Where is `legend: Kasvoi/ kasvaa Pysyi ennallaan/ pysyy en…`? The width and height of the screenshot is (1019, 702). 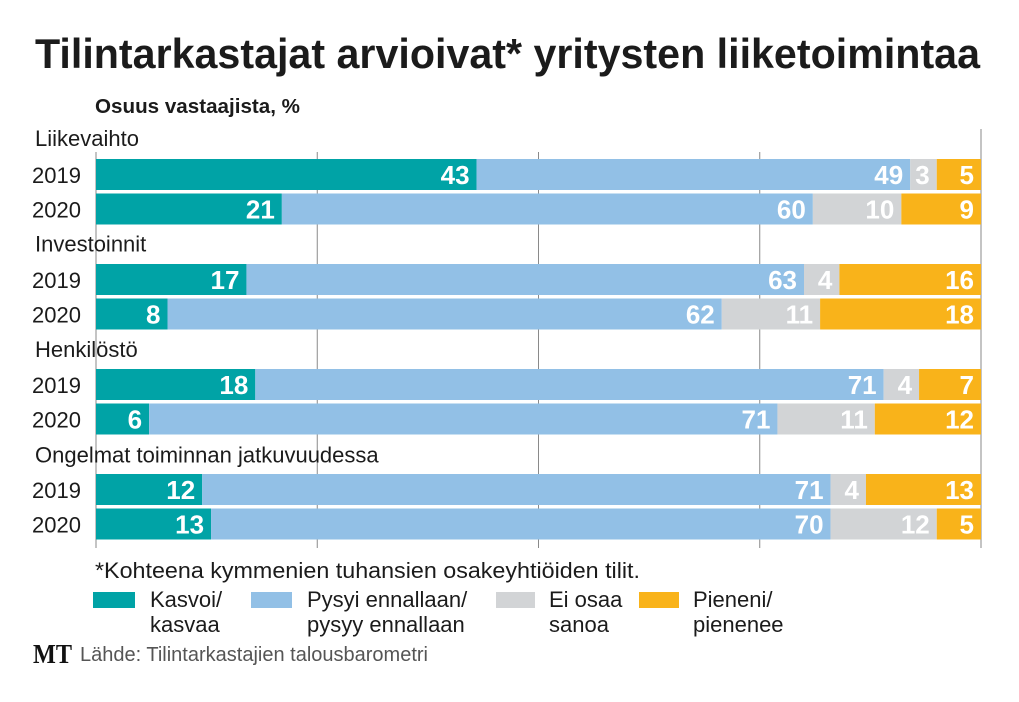 legend: Kasvoi/ kasvaa Pysyi ennallaan/ pysyy en… is located at coordinates (438, 612).